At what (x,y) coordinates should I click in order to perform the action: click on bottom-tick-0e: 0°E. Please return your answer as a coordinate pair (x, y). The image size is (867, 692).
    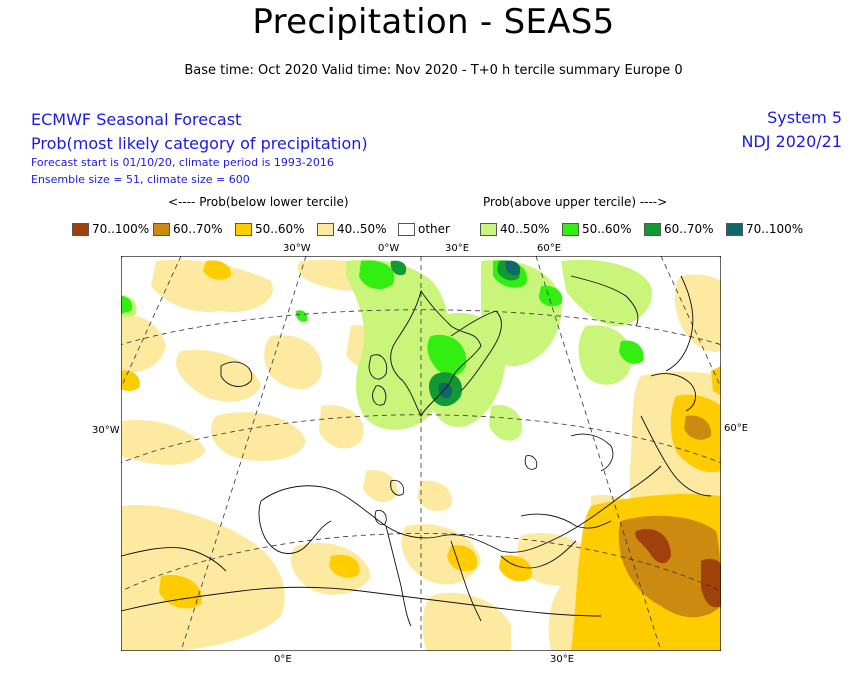
    Looking at the image, I should click on (283, 659).